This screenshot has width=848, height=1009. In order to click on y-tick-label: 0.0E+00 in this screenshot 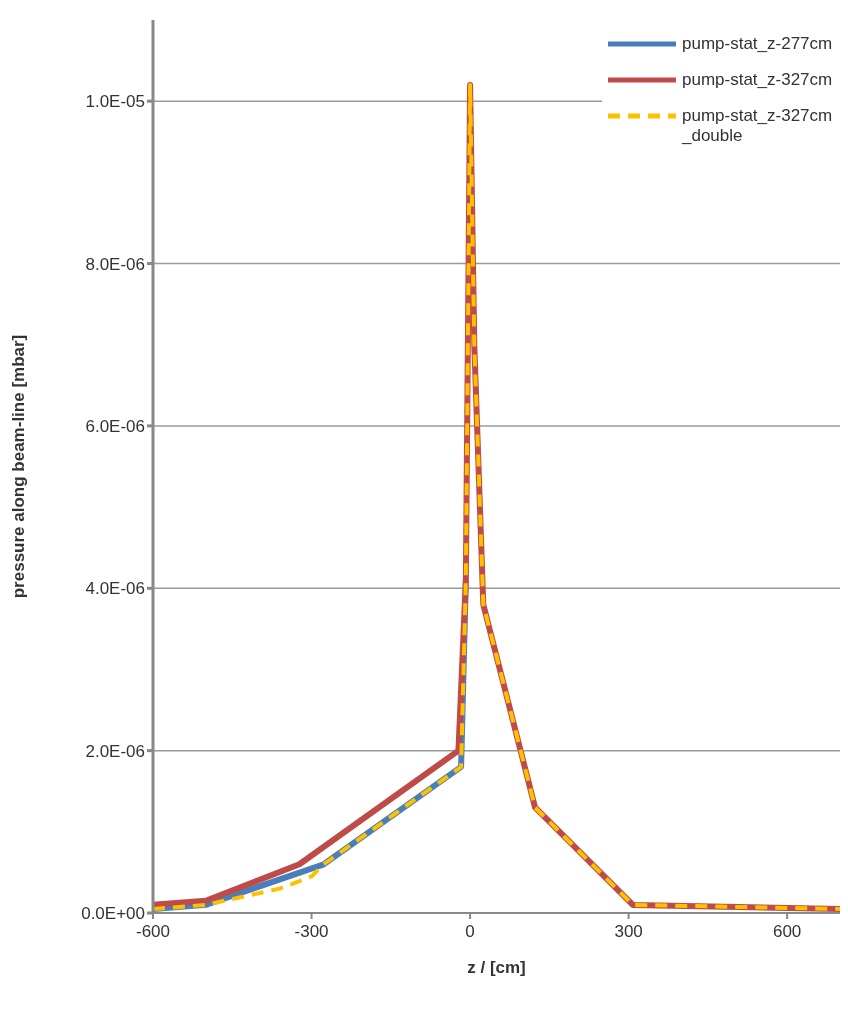, I will do `click(113, 914)`.